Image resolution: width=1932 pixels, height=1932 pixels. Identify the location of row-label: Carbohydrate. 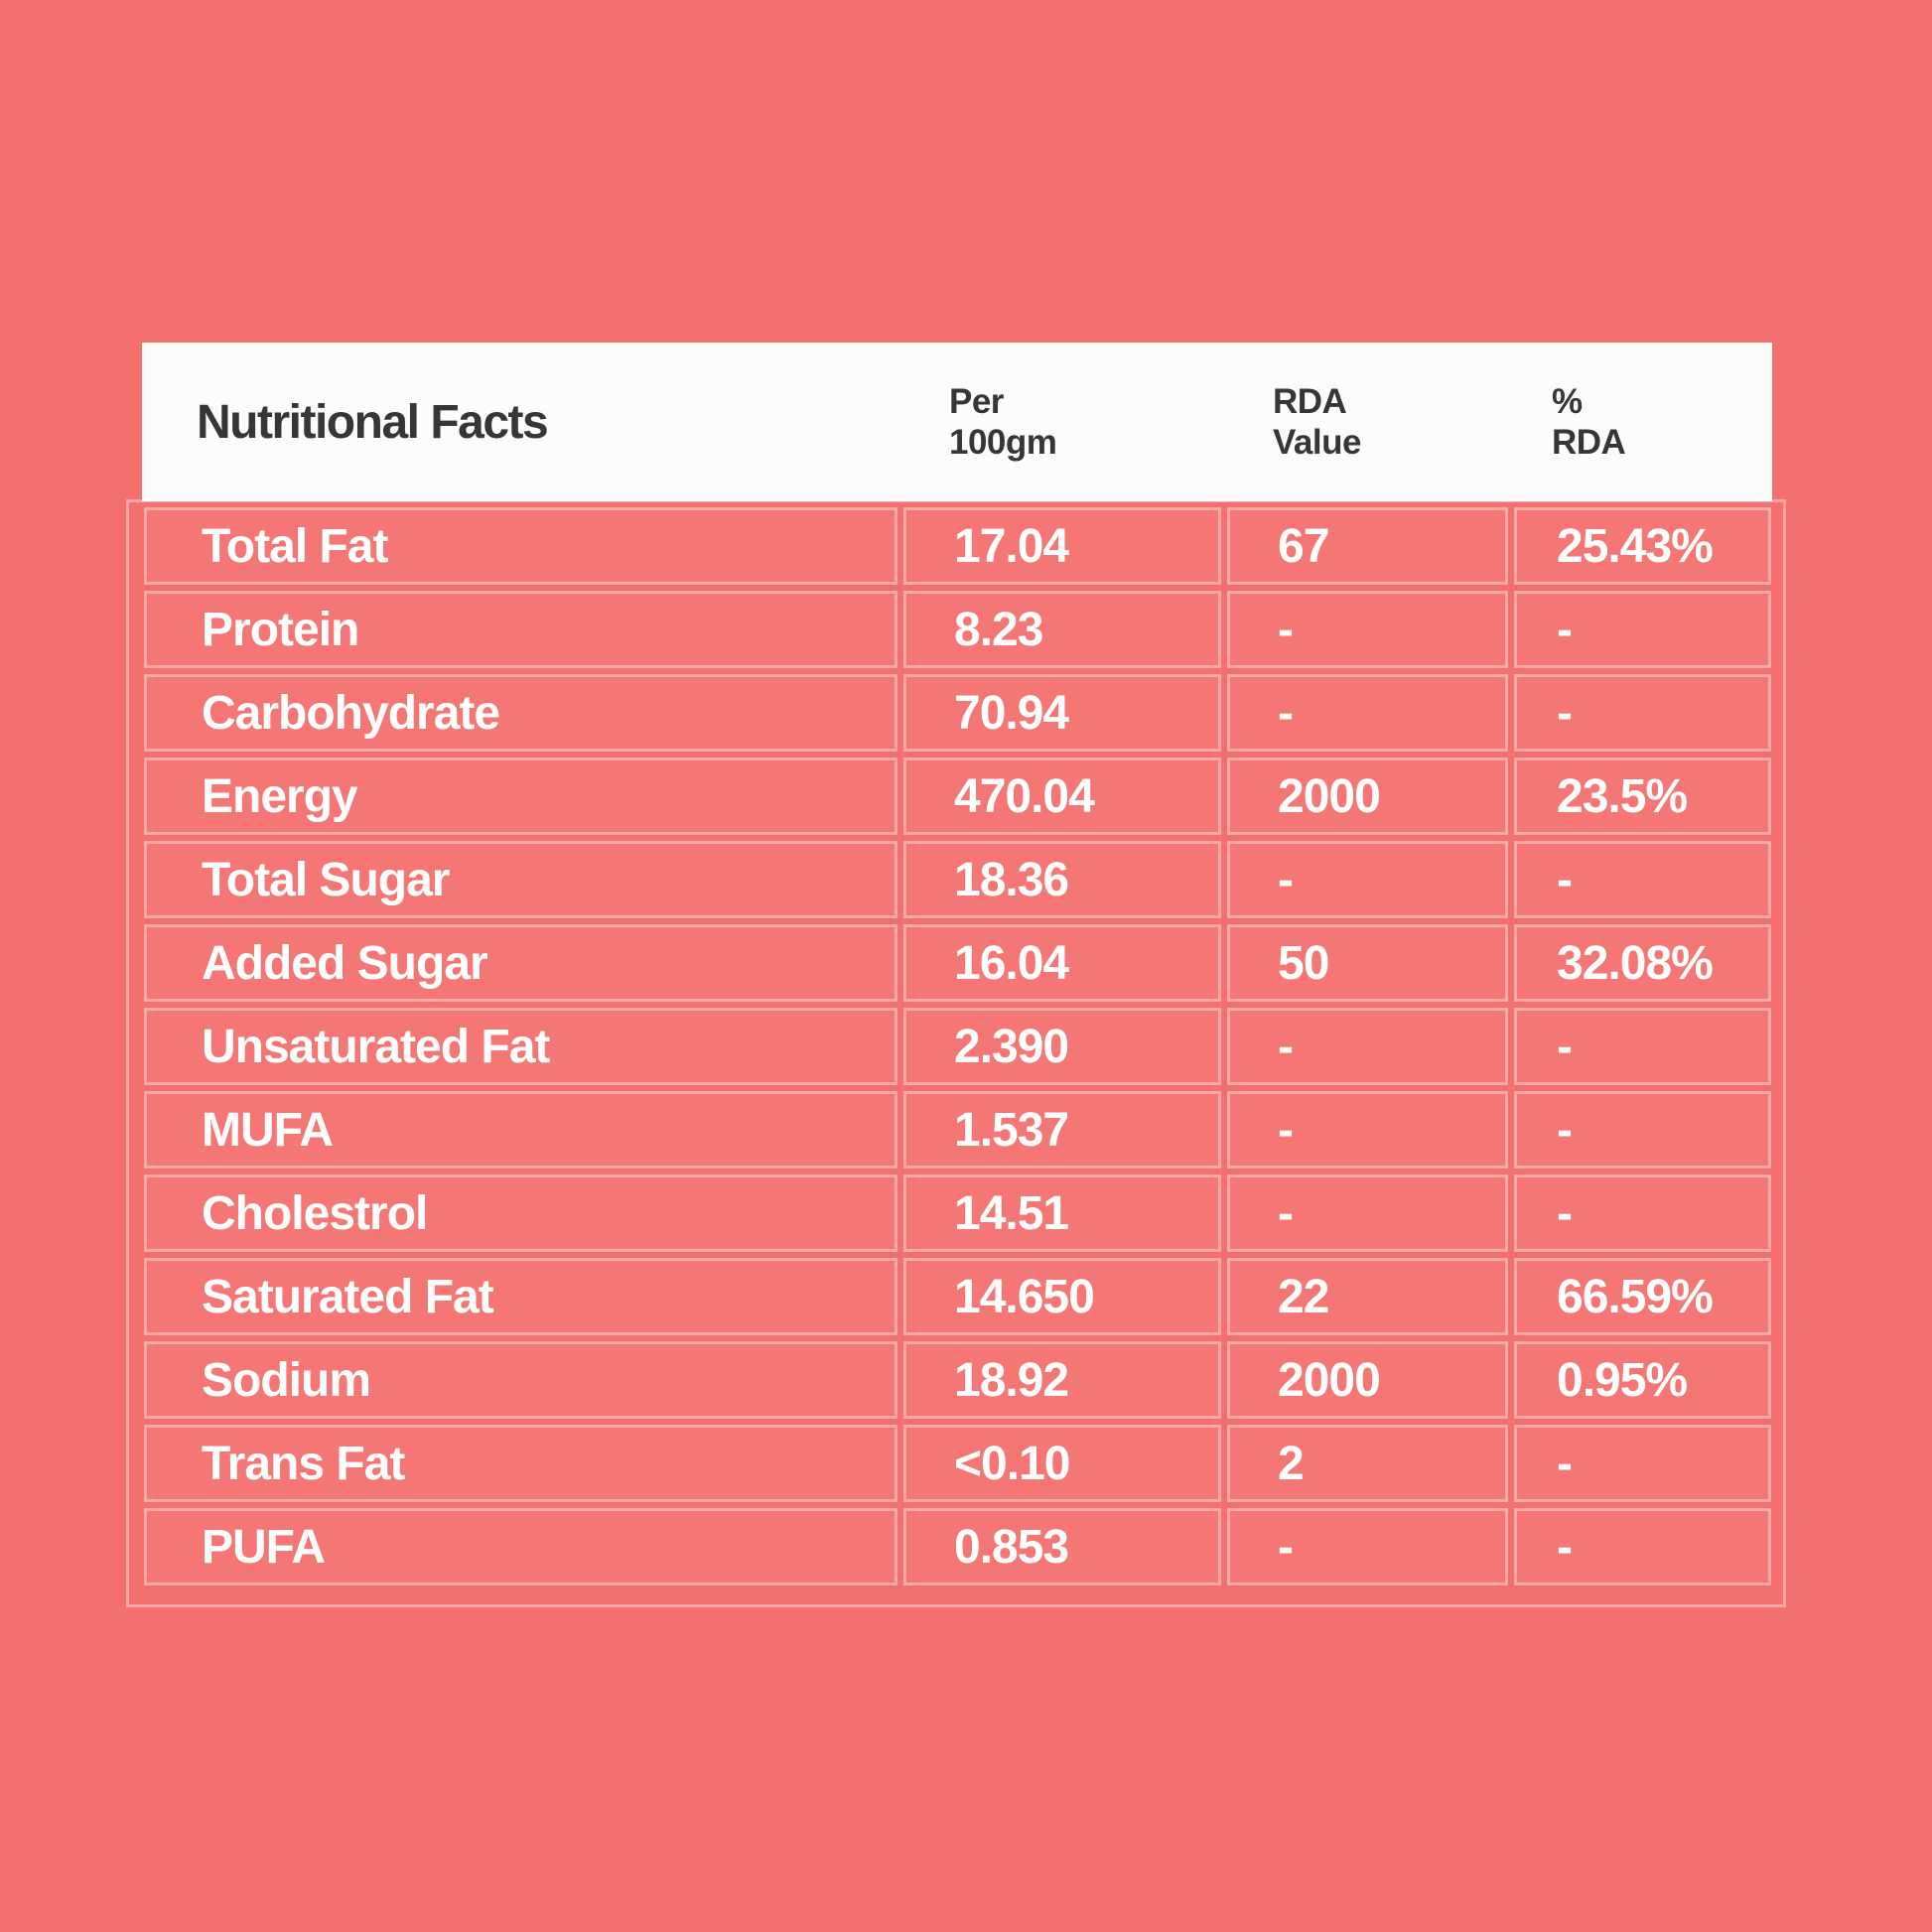
(520, 713).